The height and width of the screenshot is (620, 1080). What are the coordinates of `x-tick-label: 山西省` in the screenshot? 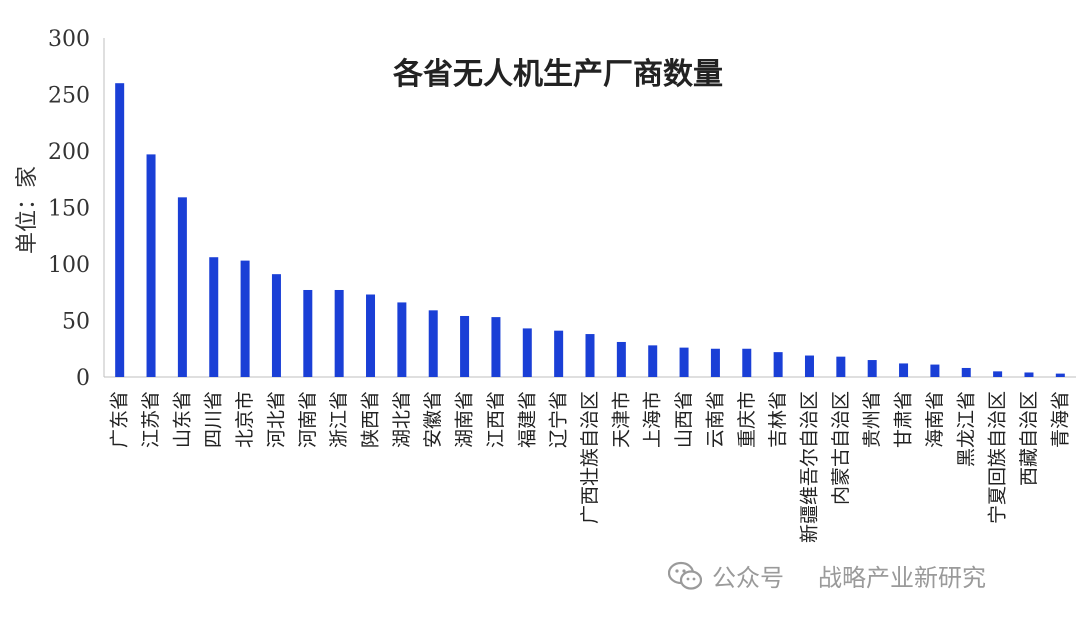 It's located at (684, 419).